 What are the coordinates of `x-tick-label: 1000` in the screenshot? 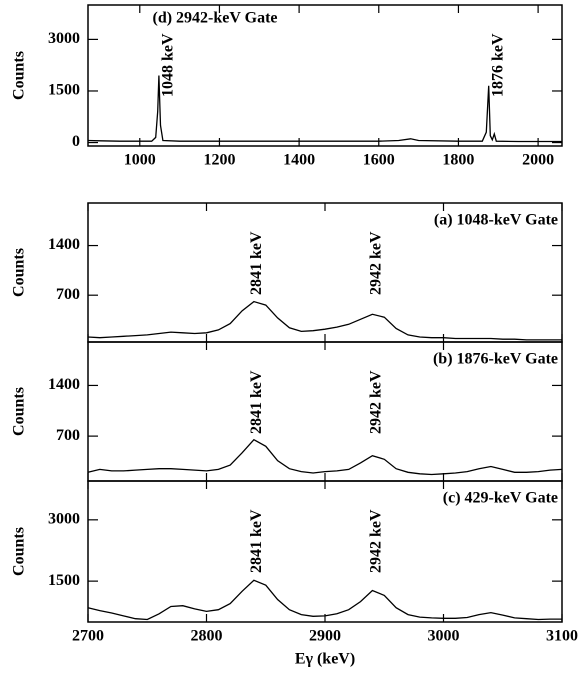 It's located at (140, 160).